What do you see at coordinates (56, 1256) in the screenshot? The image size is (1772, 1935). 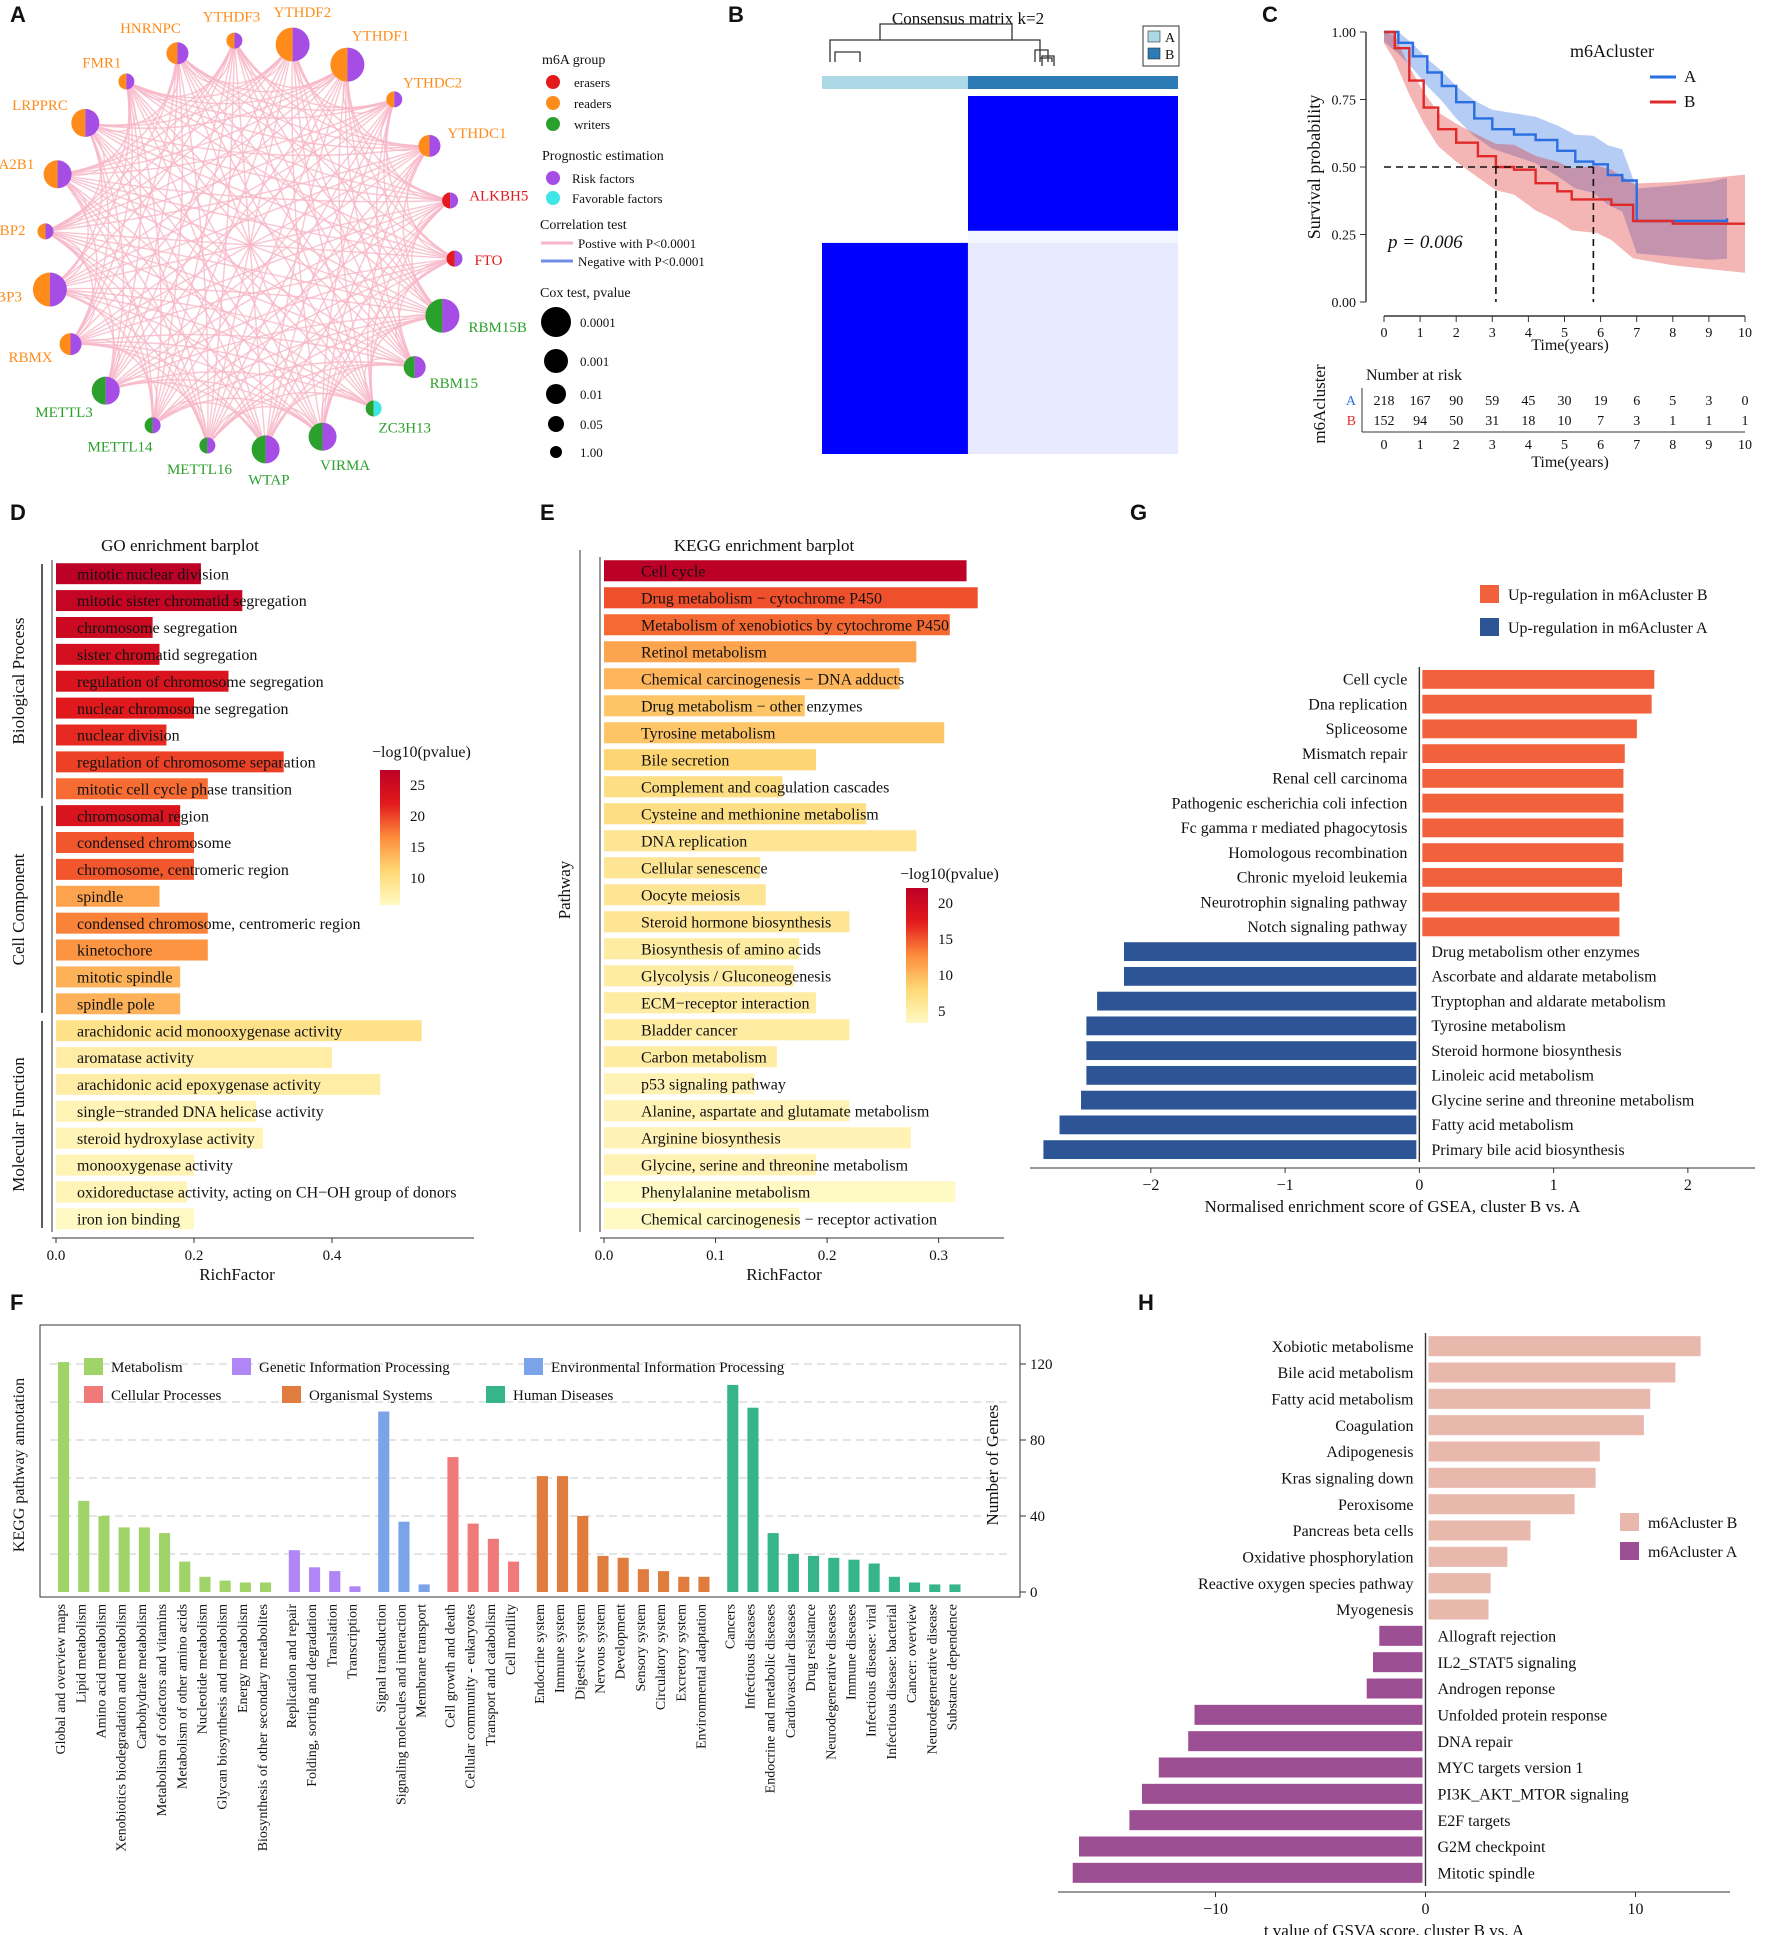 I see `x-tick-label: 0.0` at bounding box center [56, 1256].